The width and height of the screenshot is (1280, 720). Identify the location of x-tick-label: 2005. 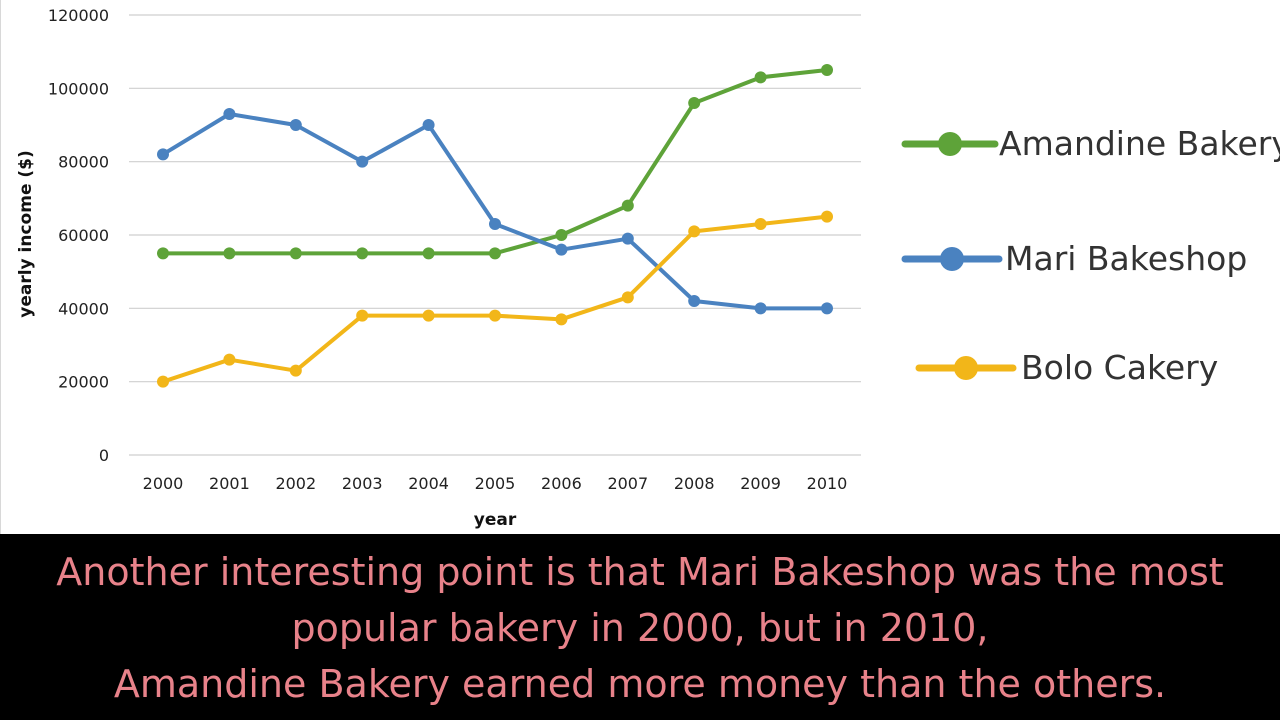
(495, 483).